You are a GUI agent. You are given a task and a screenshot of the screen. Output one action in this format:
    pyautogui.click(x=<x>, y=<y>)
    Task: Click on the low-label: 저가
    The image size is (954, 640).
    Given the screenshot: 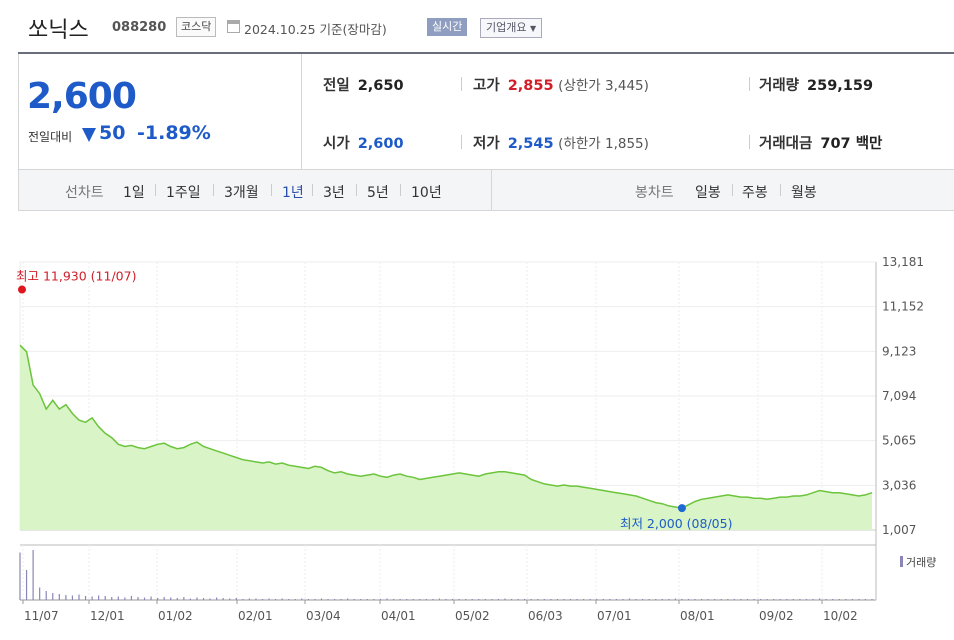 What is the action you would take?
    pyautogui.click(x=486, y=144)
    